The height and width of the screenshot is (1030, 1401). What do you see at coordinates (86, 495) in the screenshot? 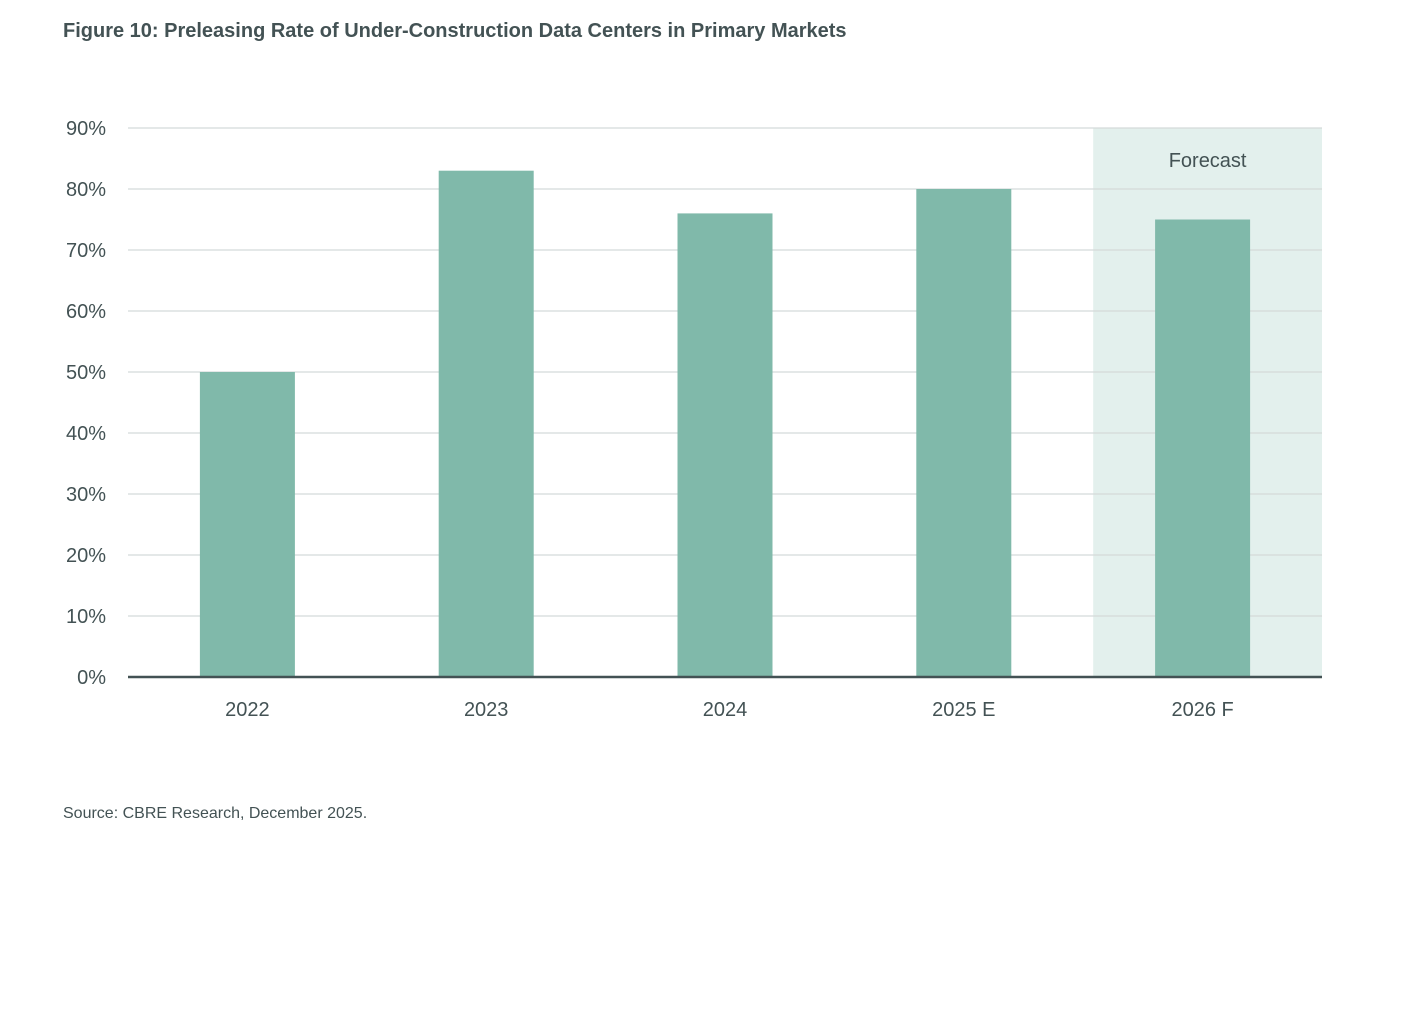
I see `y-tick-label: 30%` at bounding box center [86, 495].